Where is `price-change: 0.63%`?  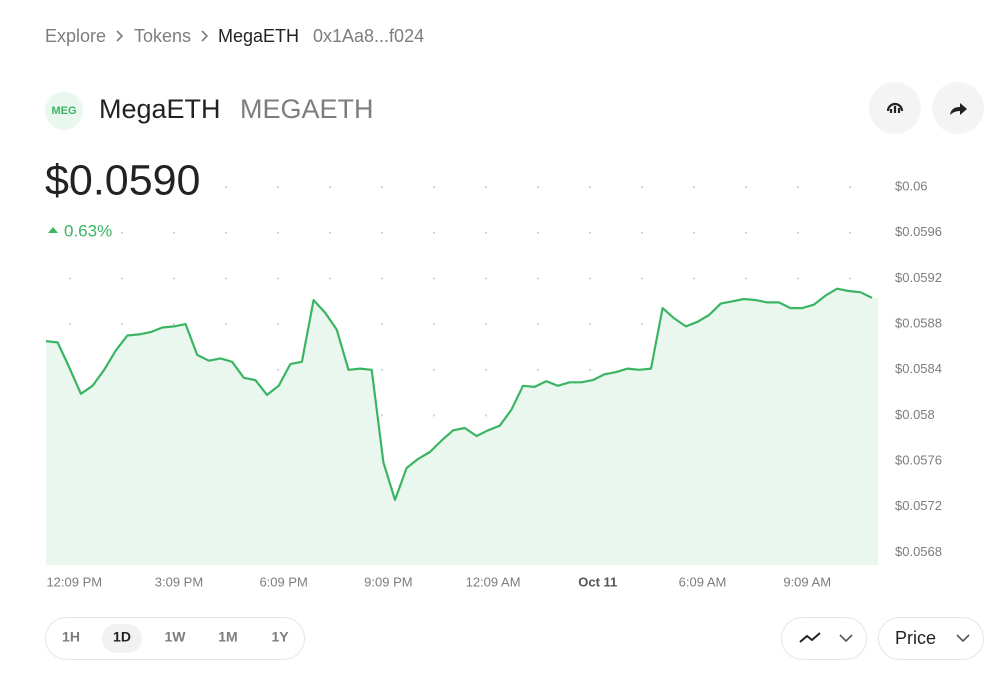 price-change: 0.63% is located at coordinates (88, 230).